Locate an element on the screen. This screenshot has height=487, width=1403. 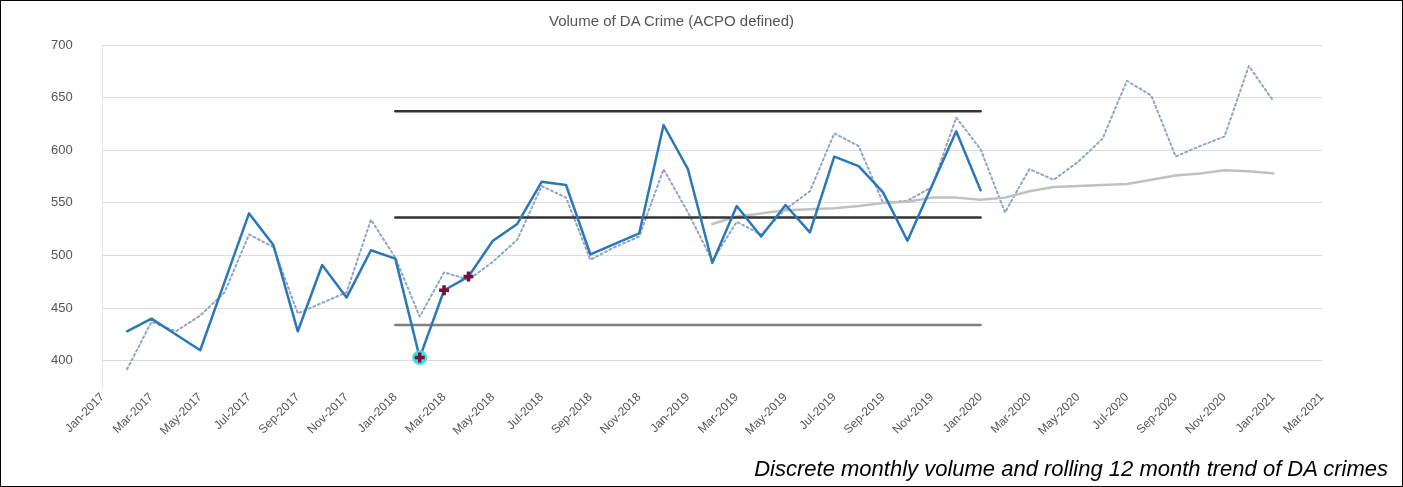
text: Discrete monthly volume and rolling 12 month trend of DA crimes is located at coordinates (1071, 469).